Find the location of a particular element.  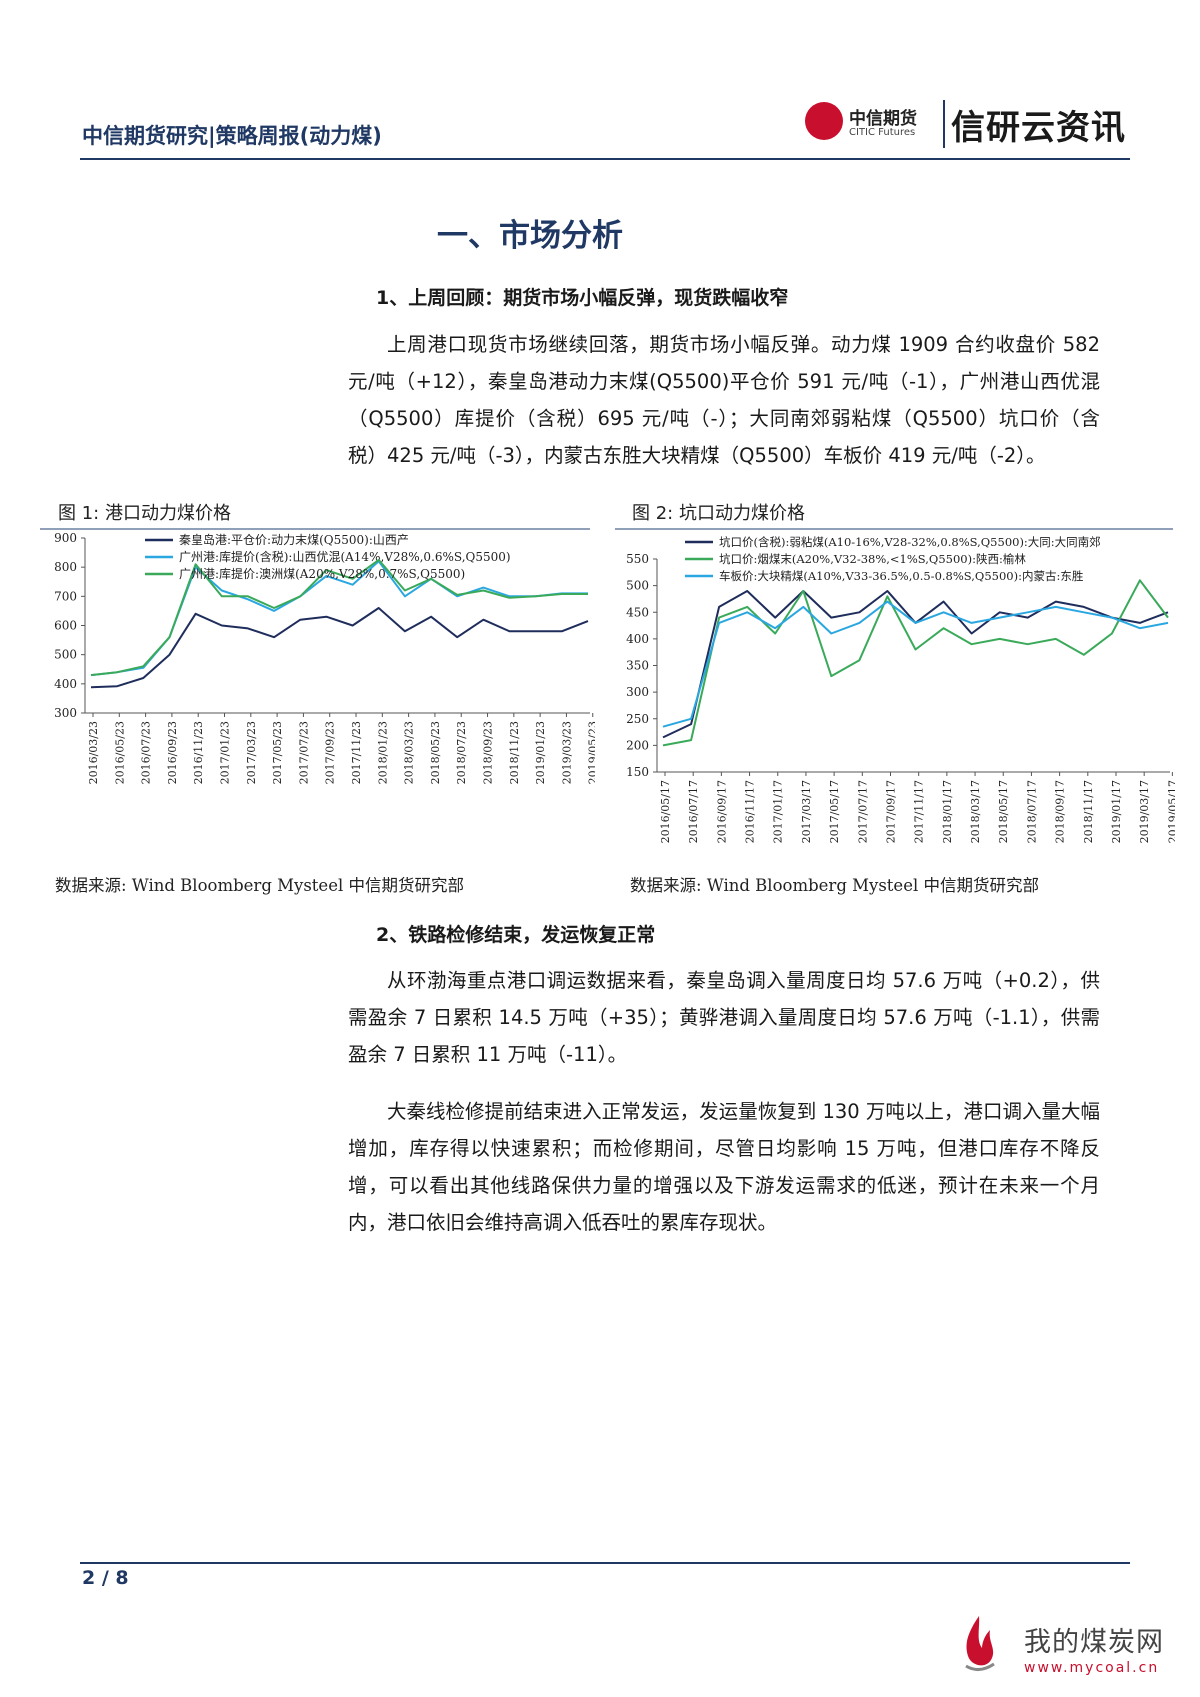

header-rule is located at coordinates (605, 159).